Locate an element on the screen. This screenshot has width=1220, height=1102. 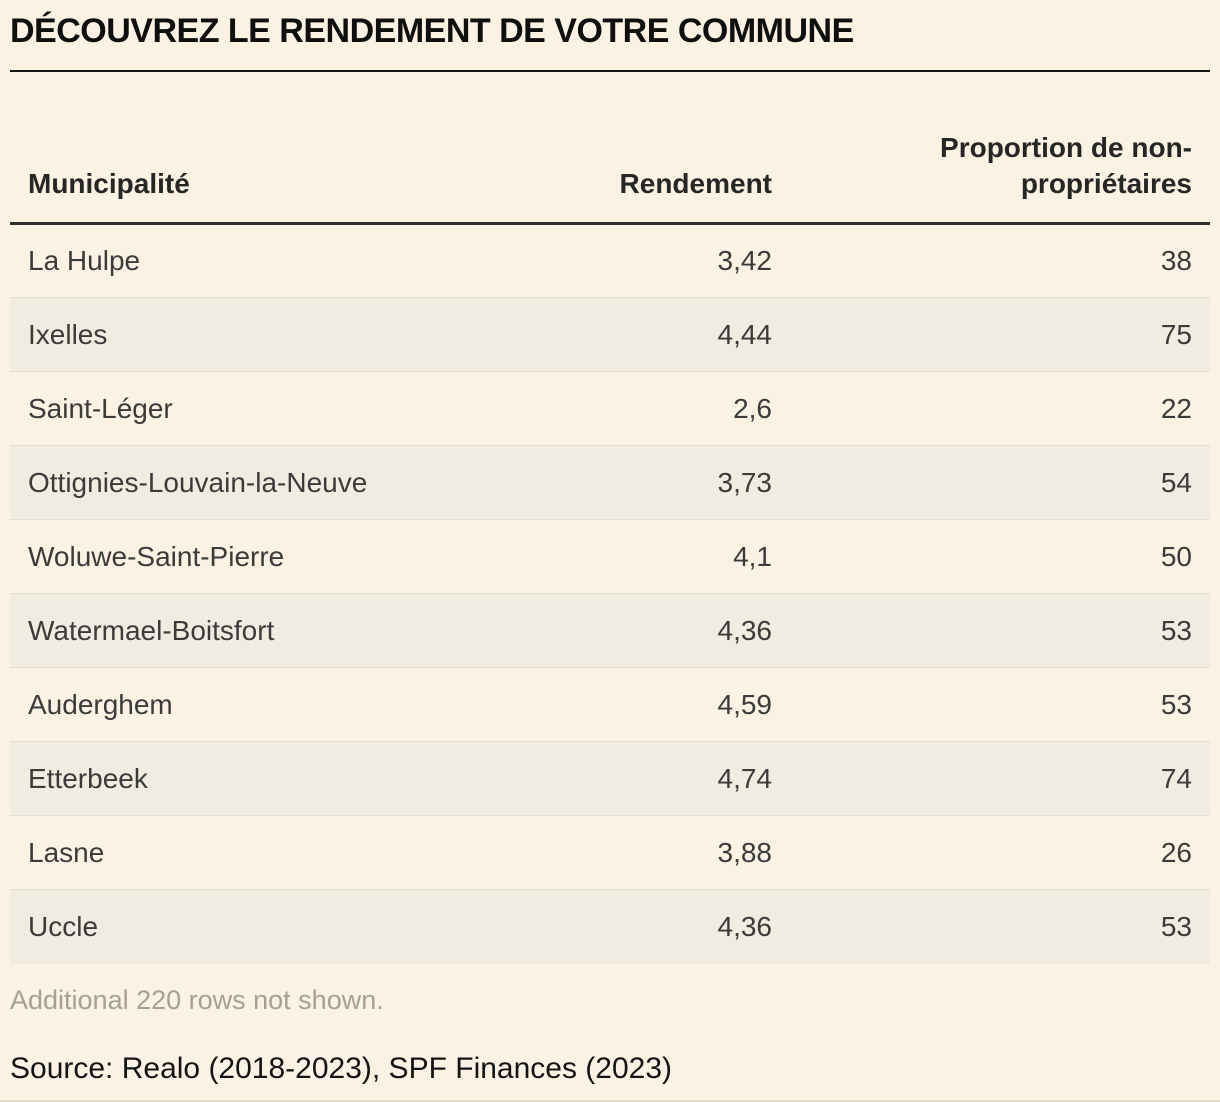
rendement-cell: 4,74 is located at coordinates (745, 778).